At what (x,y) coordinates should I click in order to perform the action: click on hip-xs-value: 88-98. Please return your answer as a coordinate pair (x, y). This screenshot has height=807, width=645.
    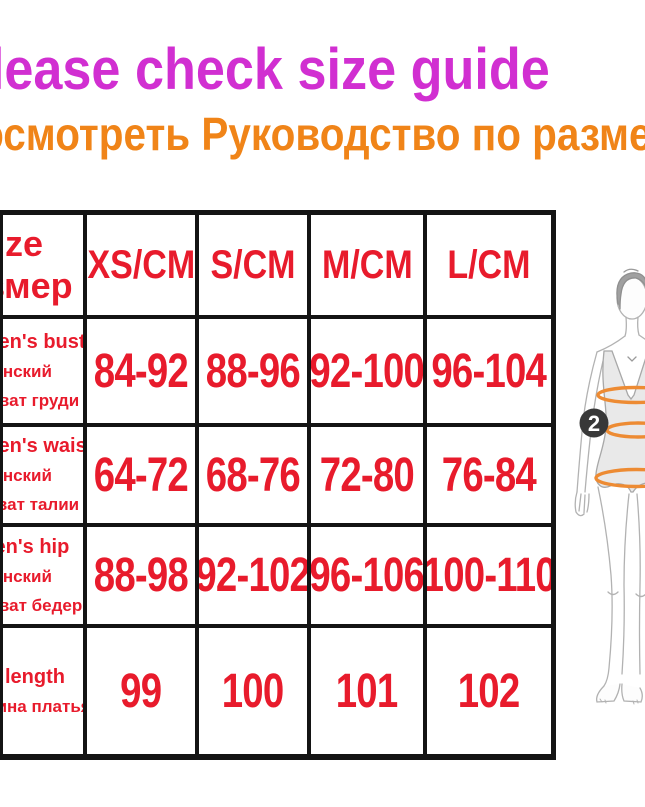
    Looking at the image, I should click on (141, 575).